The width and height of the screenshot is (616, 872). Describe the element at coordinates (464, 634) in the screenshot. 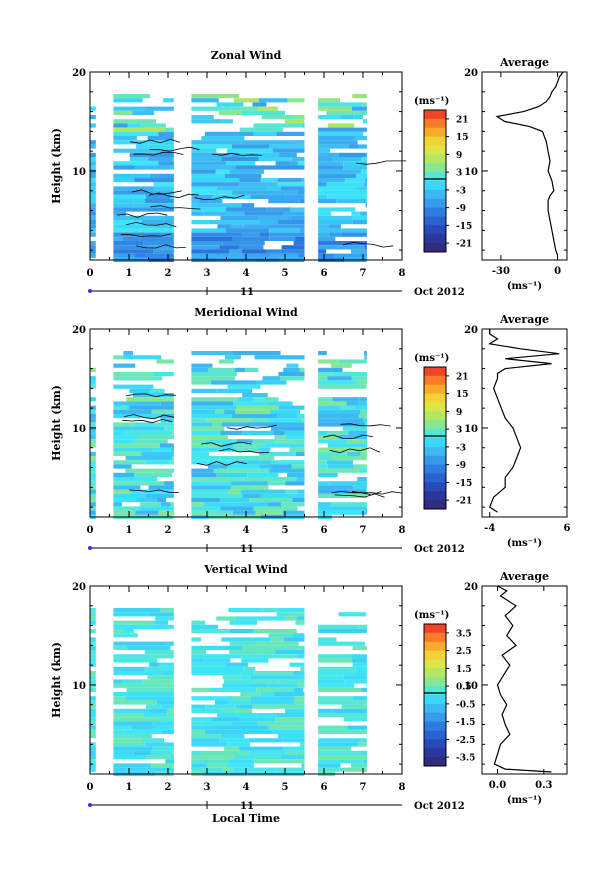

I see `colorbar-label: 3.5` at that location.